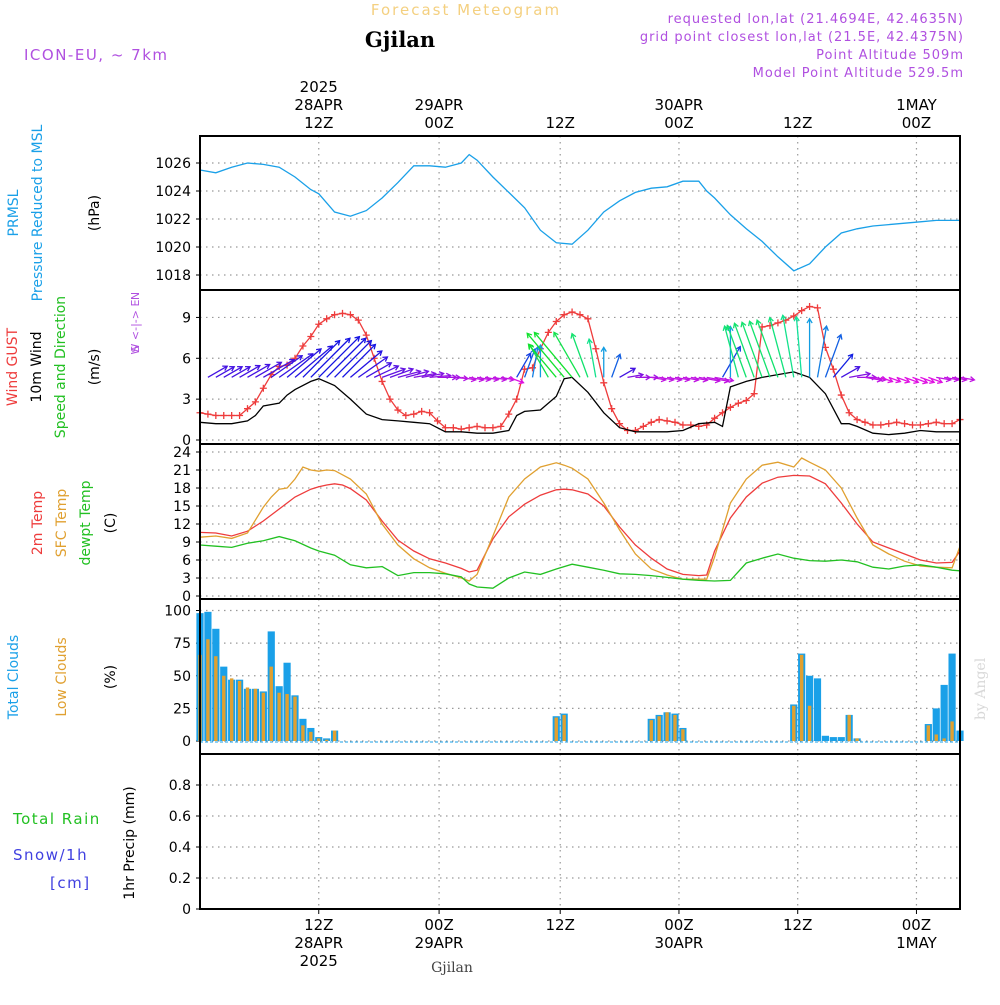 The width and height of the screenshot is (1000, 1005). What do you see at coordinates (38, 212) in the screenshot?
I see `prmsl-ylabel: Pressure Reduced to MSL` at bounding box center [38, 212].